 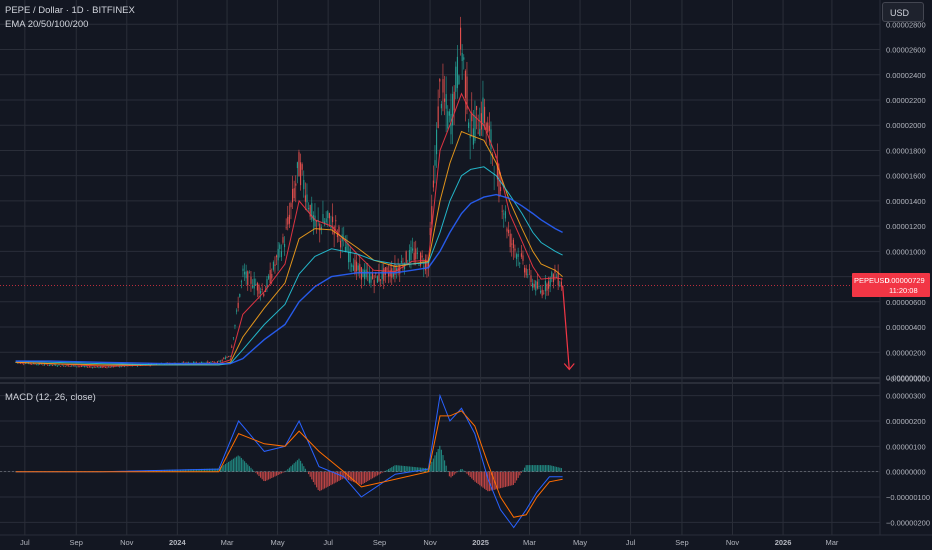 What do you see at coordinates (569, 367) in the screenshot?
I see `projection-arrow-head` at bounding box center [569, 367].